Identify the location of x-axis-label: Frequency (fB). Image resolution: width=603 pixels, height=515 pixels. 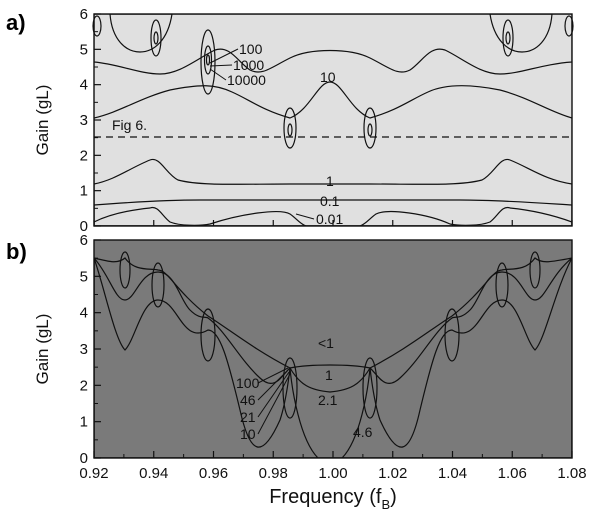
(333, 499).